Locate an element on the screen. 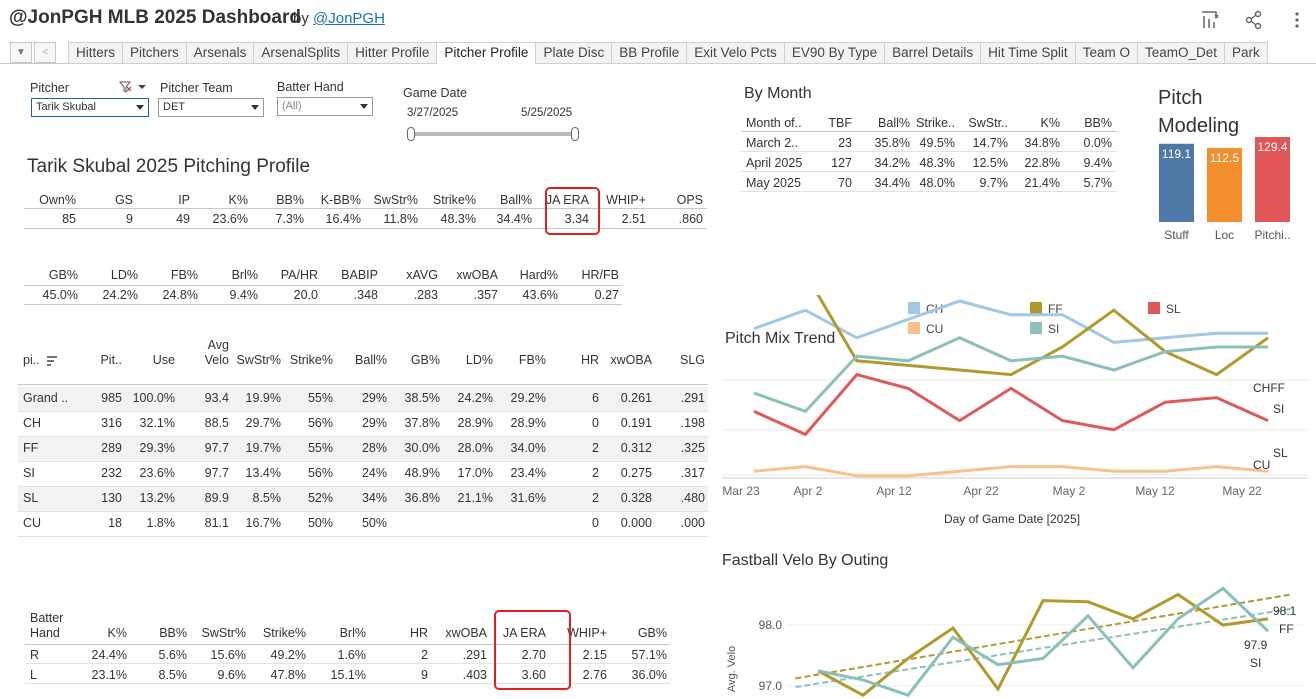 The height and width of the screenshot is (699, 1316). pitch-table-cell: 289 is located at coordinates (111, 448).